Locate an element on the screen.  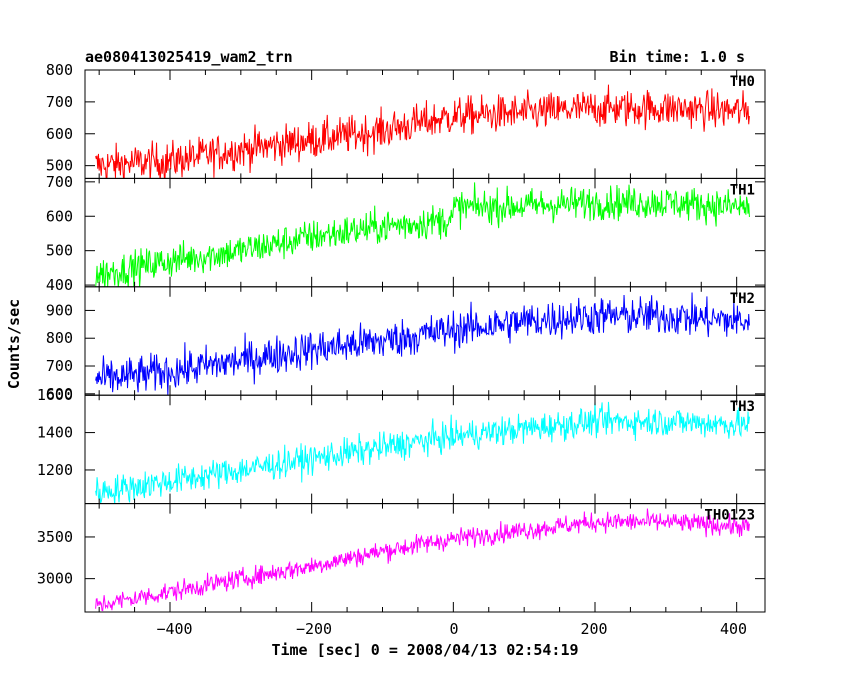
panel-label-th0123: TH0123 is located at coordinates (729, 516).